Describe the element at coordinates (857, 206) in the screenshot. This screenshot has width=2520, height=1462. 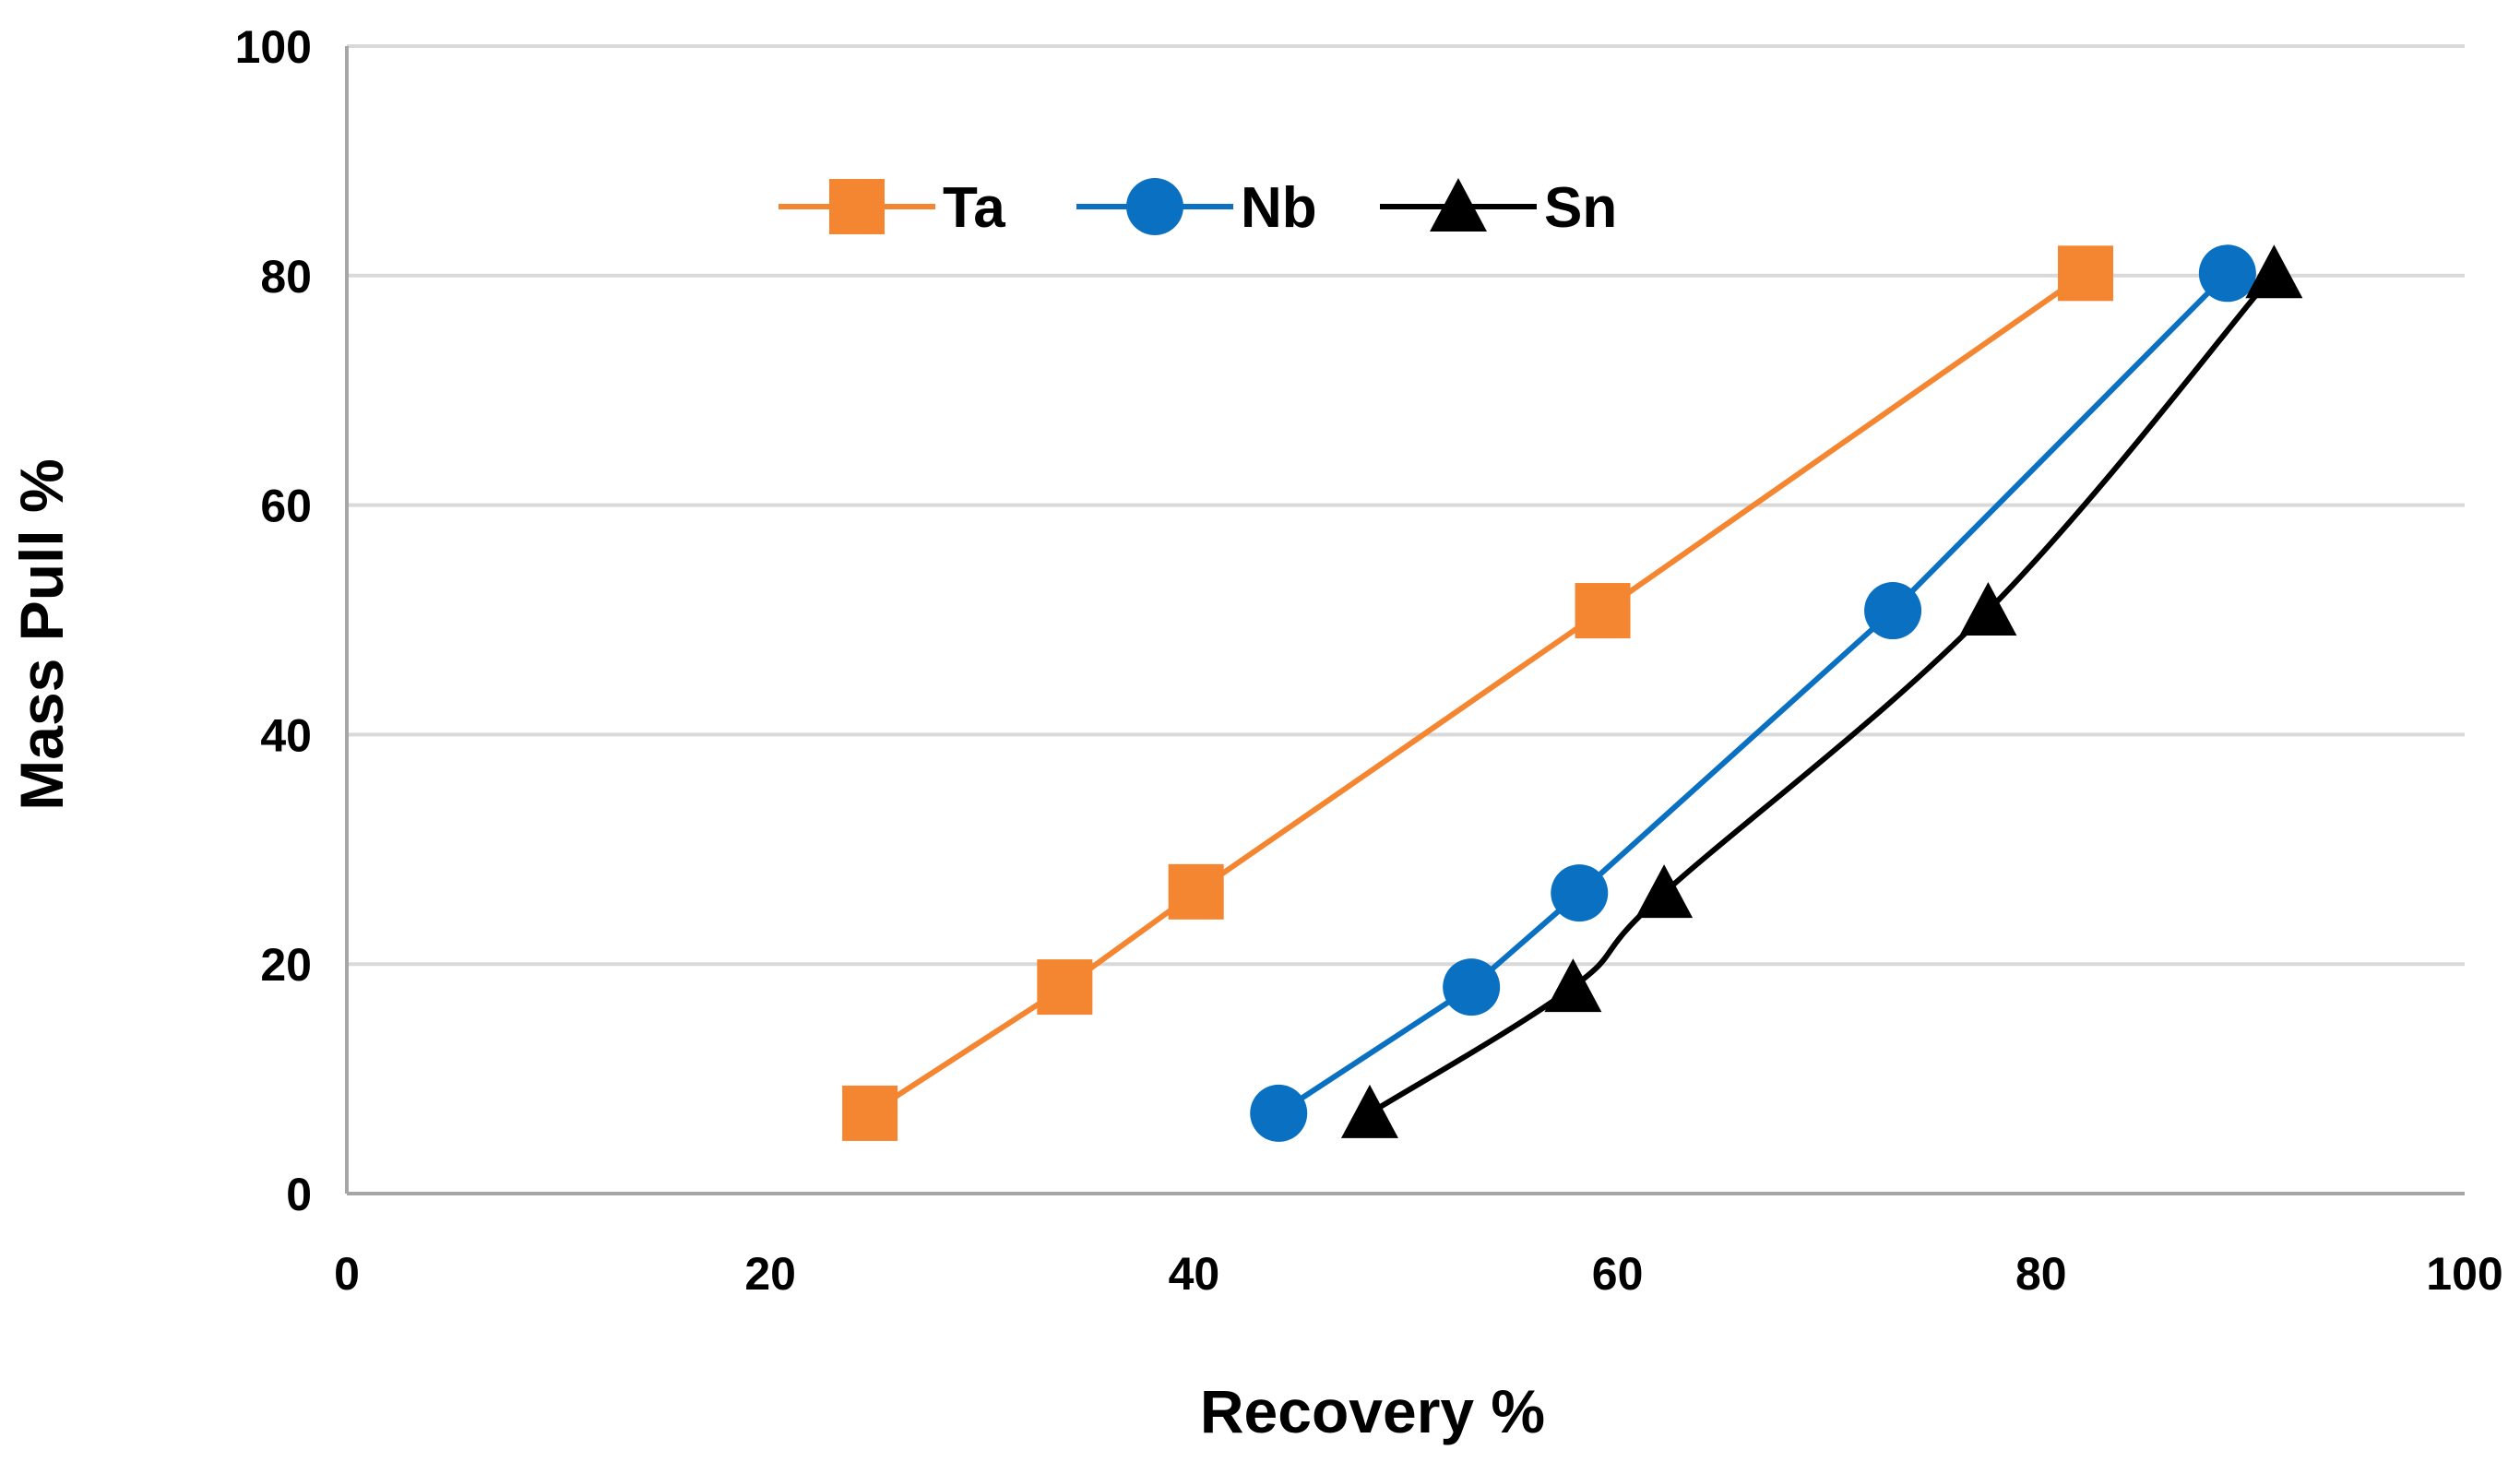
I see `legend-marker-Ta` at that location.